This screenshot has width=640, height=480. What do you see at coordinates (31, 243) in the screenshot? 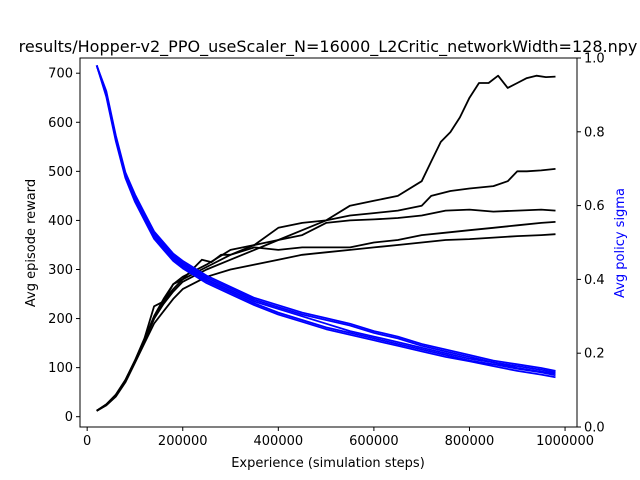
I see `y-axis-label: Avg episode reward` at bounding box center [31, 243].